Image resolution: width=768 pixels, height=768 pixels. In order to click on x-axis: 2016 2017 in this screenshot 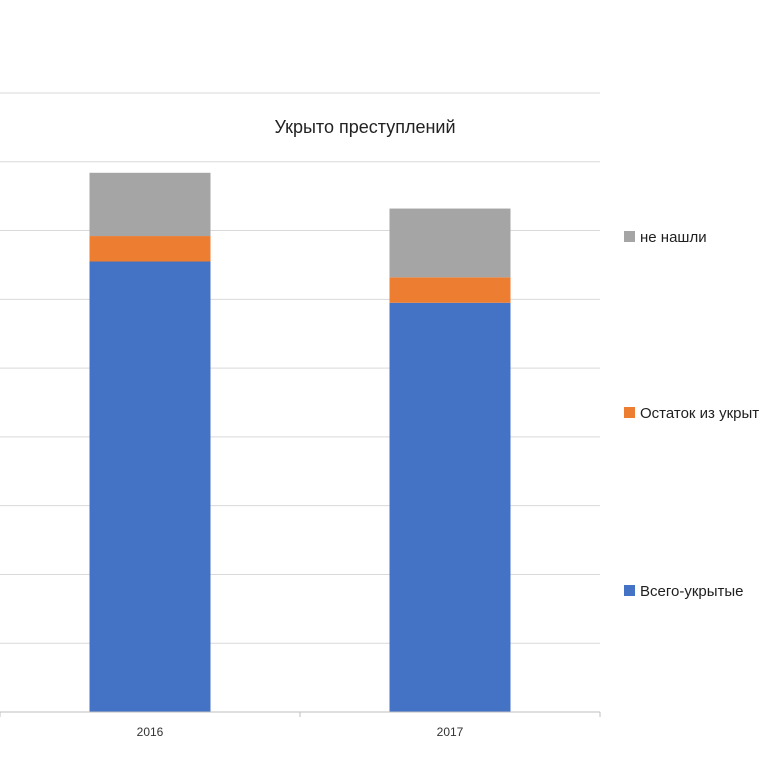, I will do `click(300, 725)`.